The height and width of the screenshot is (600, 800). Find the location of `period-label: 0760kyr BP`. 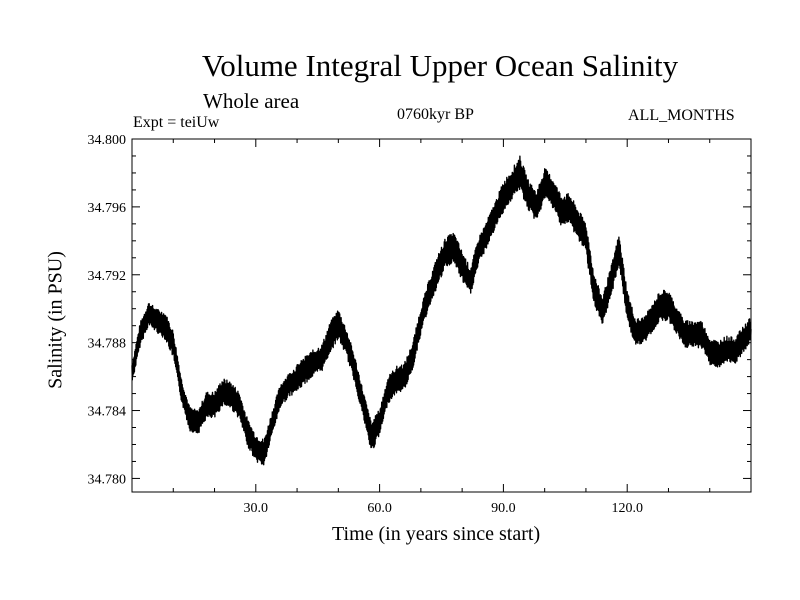

period-label: 0760kyr BP is located at coordinates (435, 114).